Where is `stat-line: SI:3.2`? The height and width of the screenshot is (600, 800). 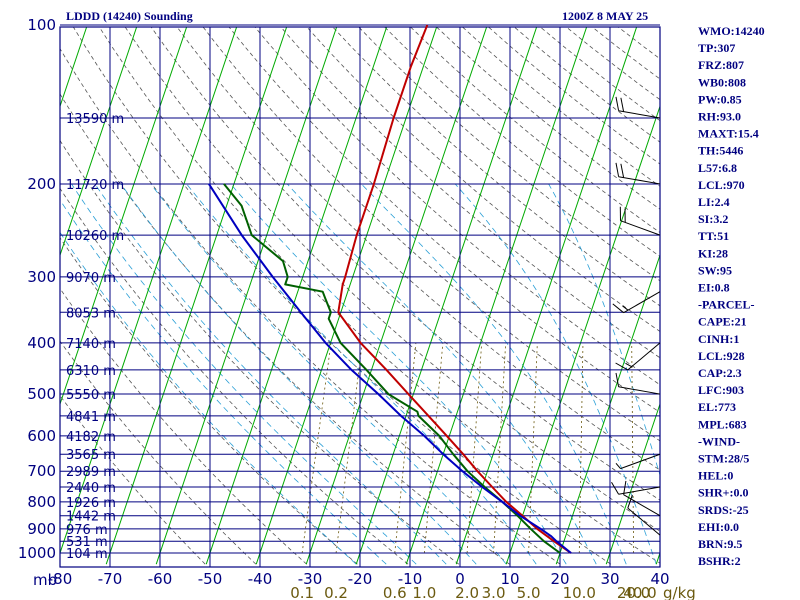 stat-line: SI:3.2 is located at coordinates (713, 219).